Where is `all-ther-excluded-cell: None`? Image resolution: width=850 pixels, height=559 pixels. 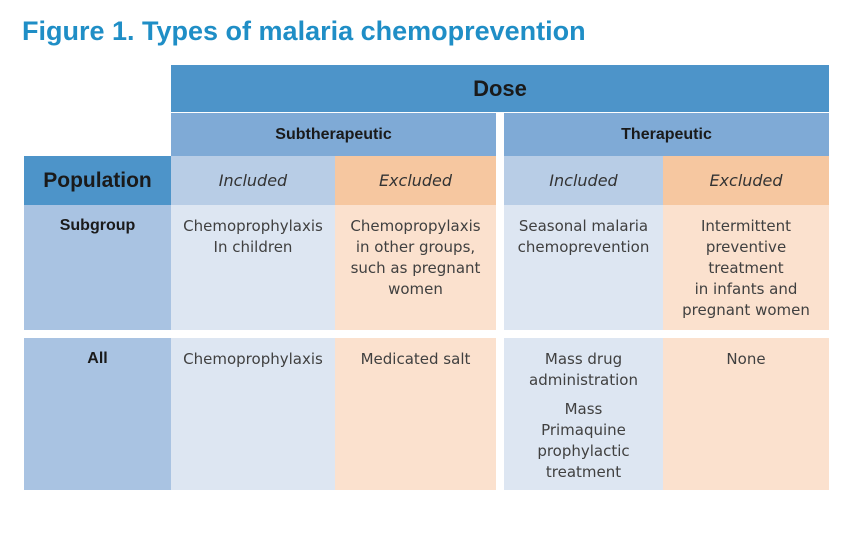
all-ther-excluded-cell: None is located at coordinates (746, 414).